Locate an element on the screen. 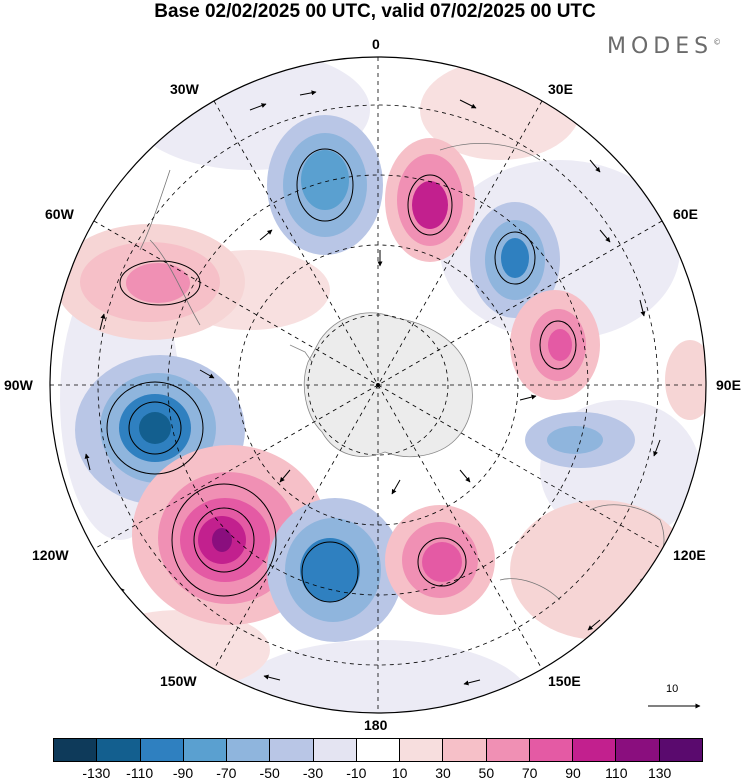 The width and height of the screenshot is (750, 783). colorbar-tick-label: -90 is located at coordinates (183, 773).